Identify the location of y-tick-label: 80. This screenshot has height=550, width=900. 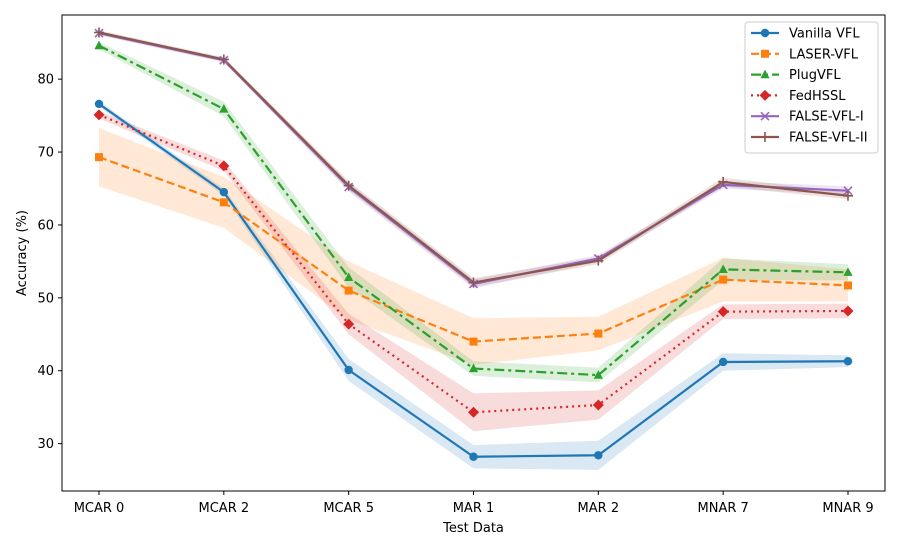
(45, 80).